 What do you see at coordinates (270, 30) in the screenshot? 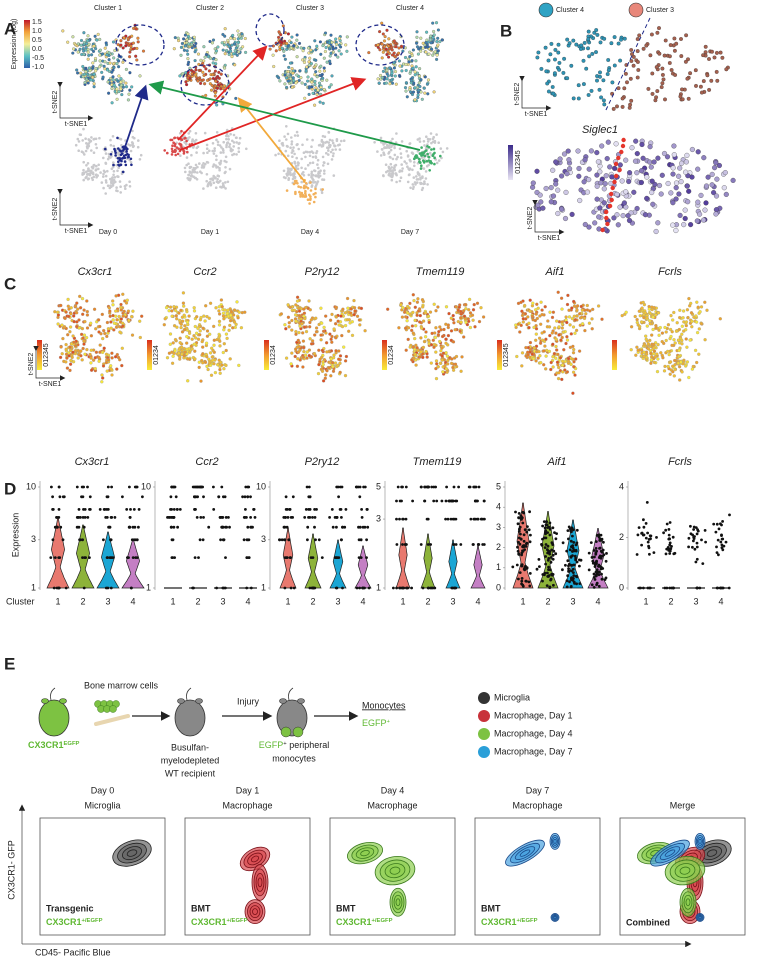
I see `highlight-circle` at bounding box center [270, 30].